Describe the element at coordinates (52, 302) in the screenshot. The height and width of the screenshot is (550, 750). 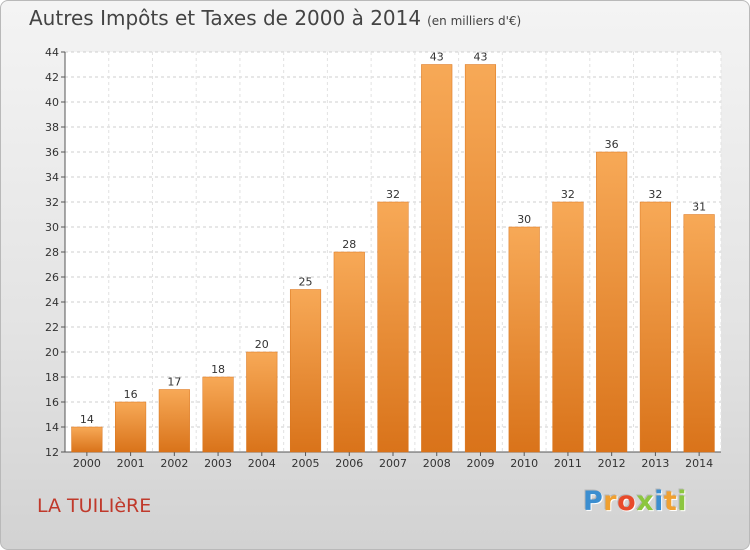
I see `y-tick-label: 24` at that location.